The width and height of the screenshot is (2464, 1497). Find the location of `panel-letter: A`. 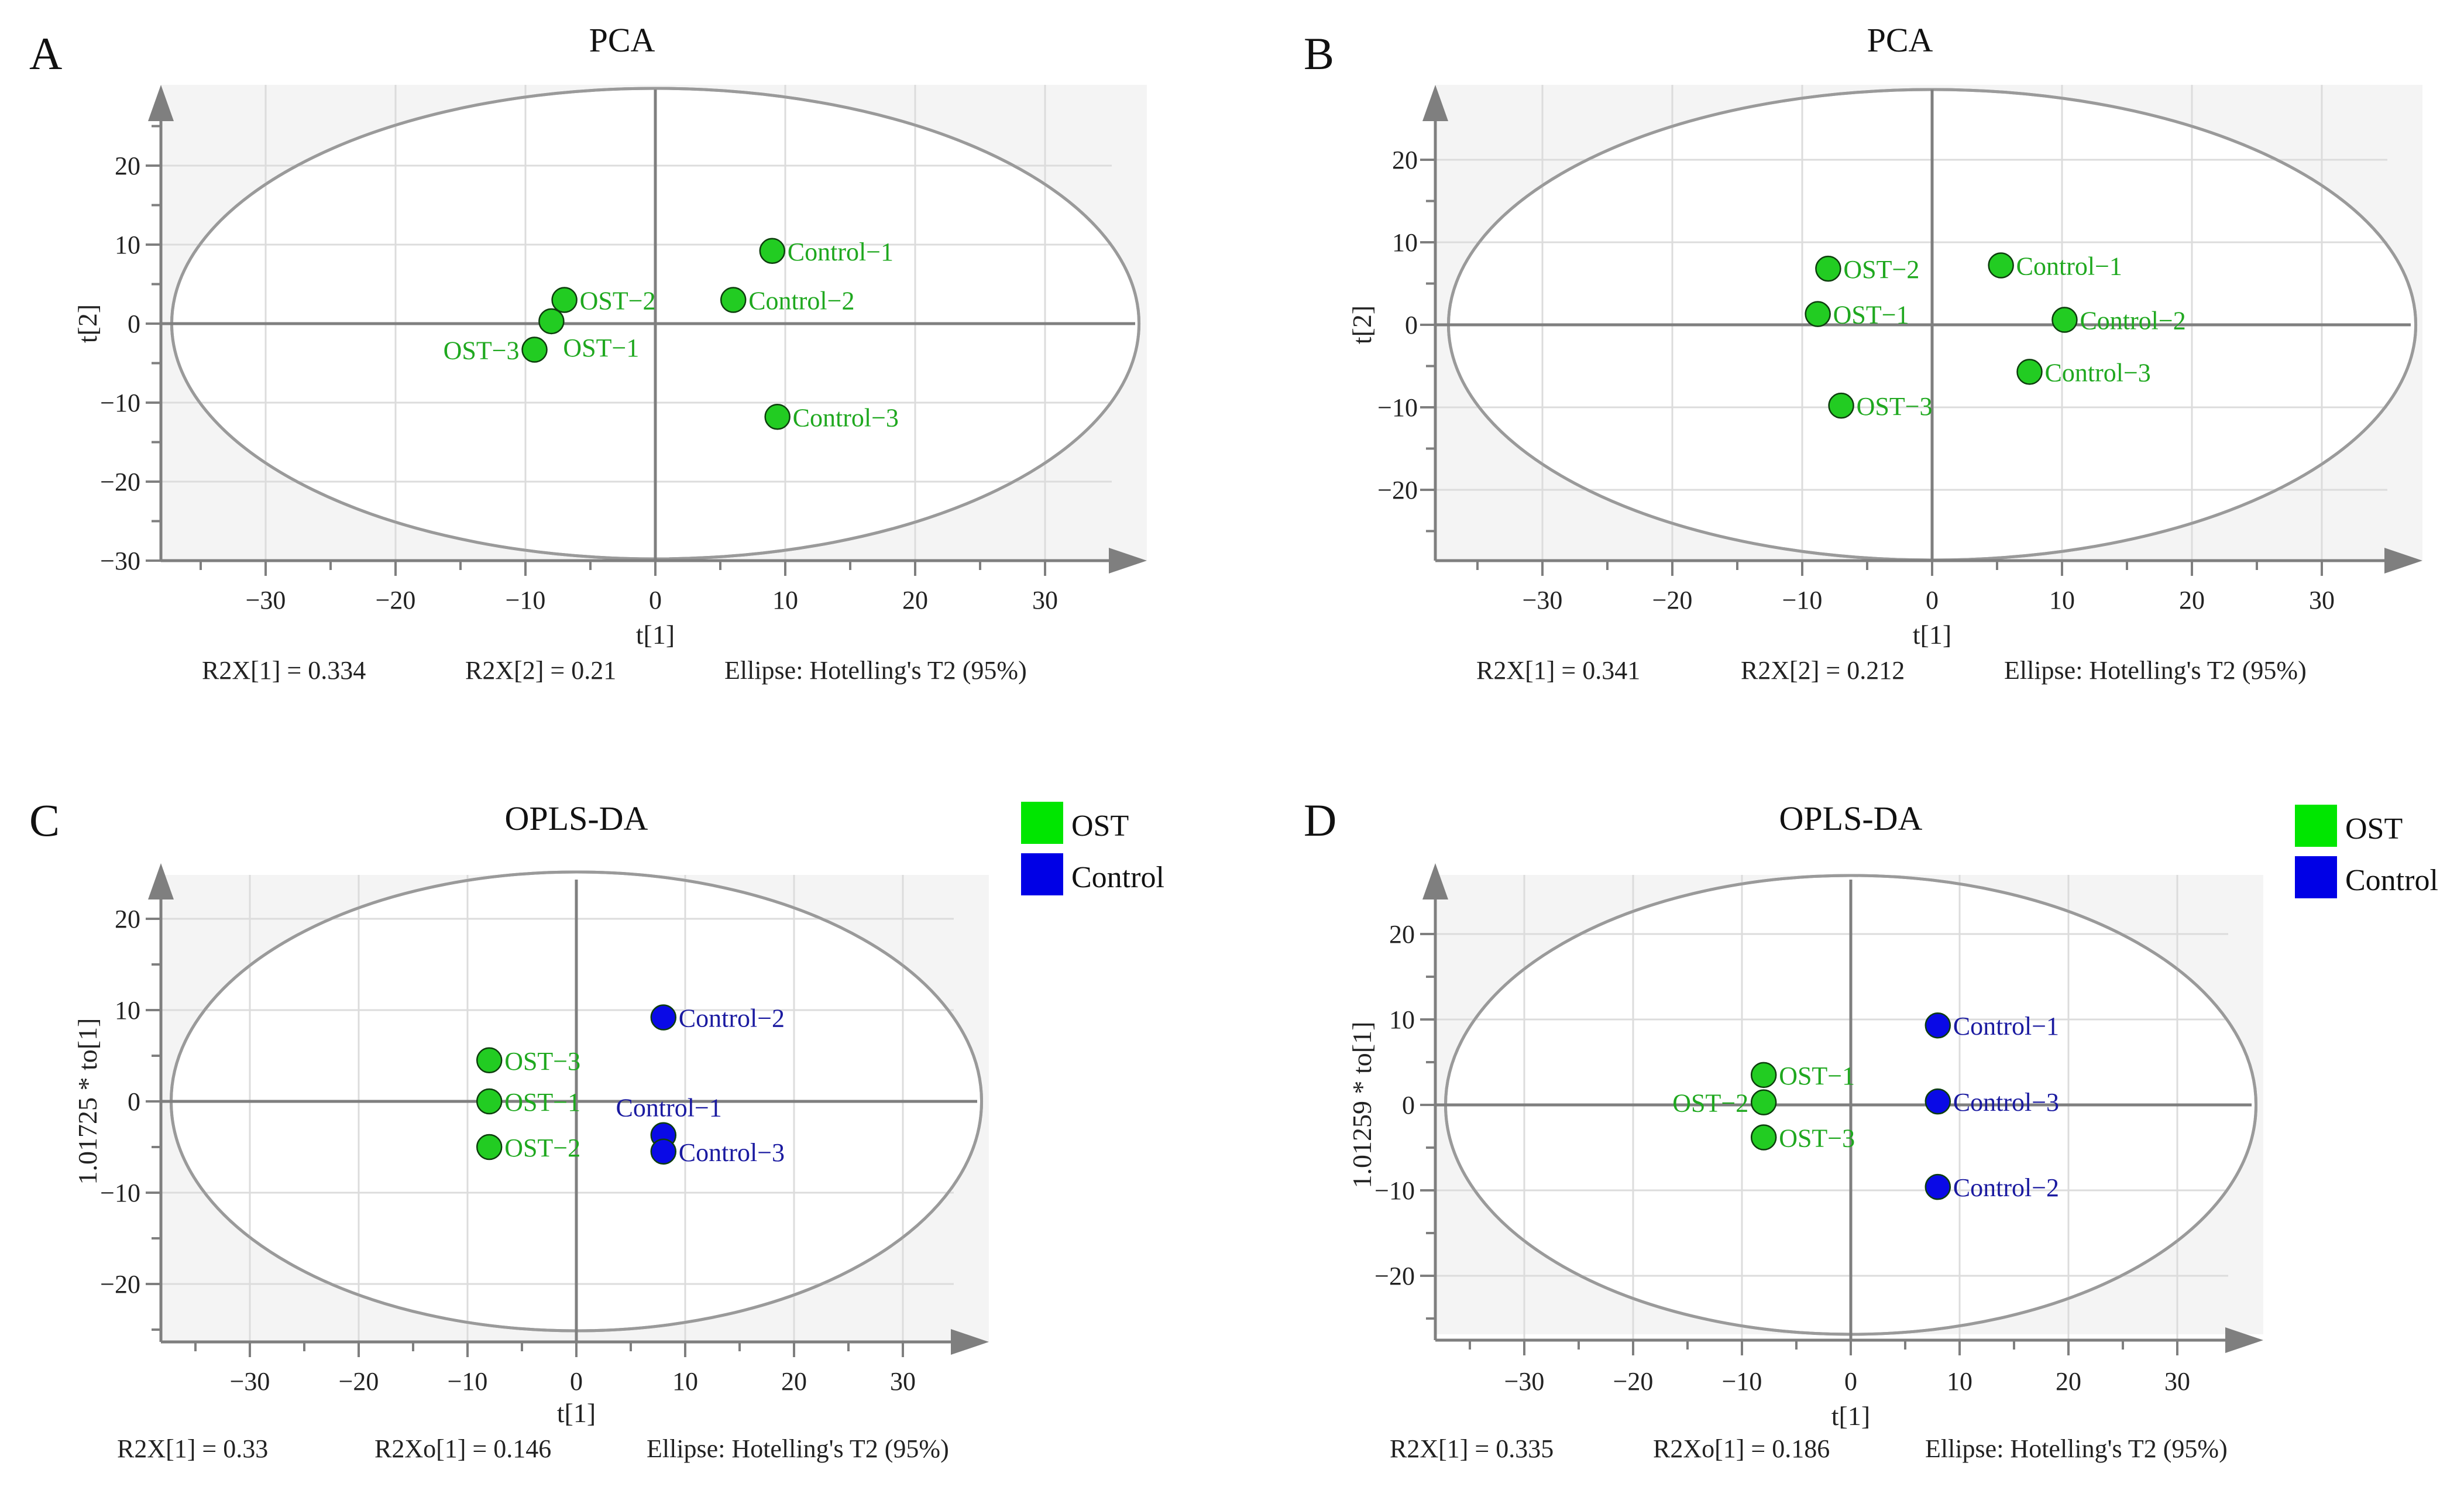

panel-letter: A is located at coordinates (45, 53).